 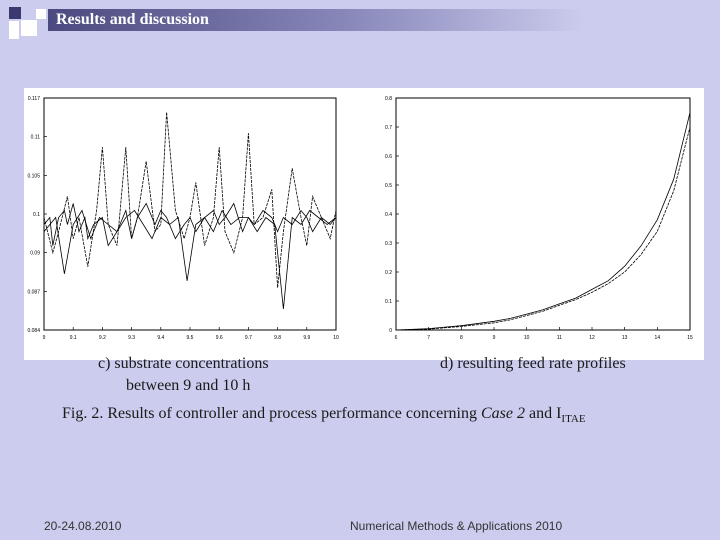 I want to click on figure-caption-subscript: ITAE, so click(x=573, y=419).